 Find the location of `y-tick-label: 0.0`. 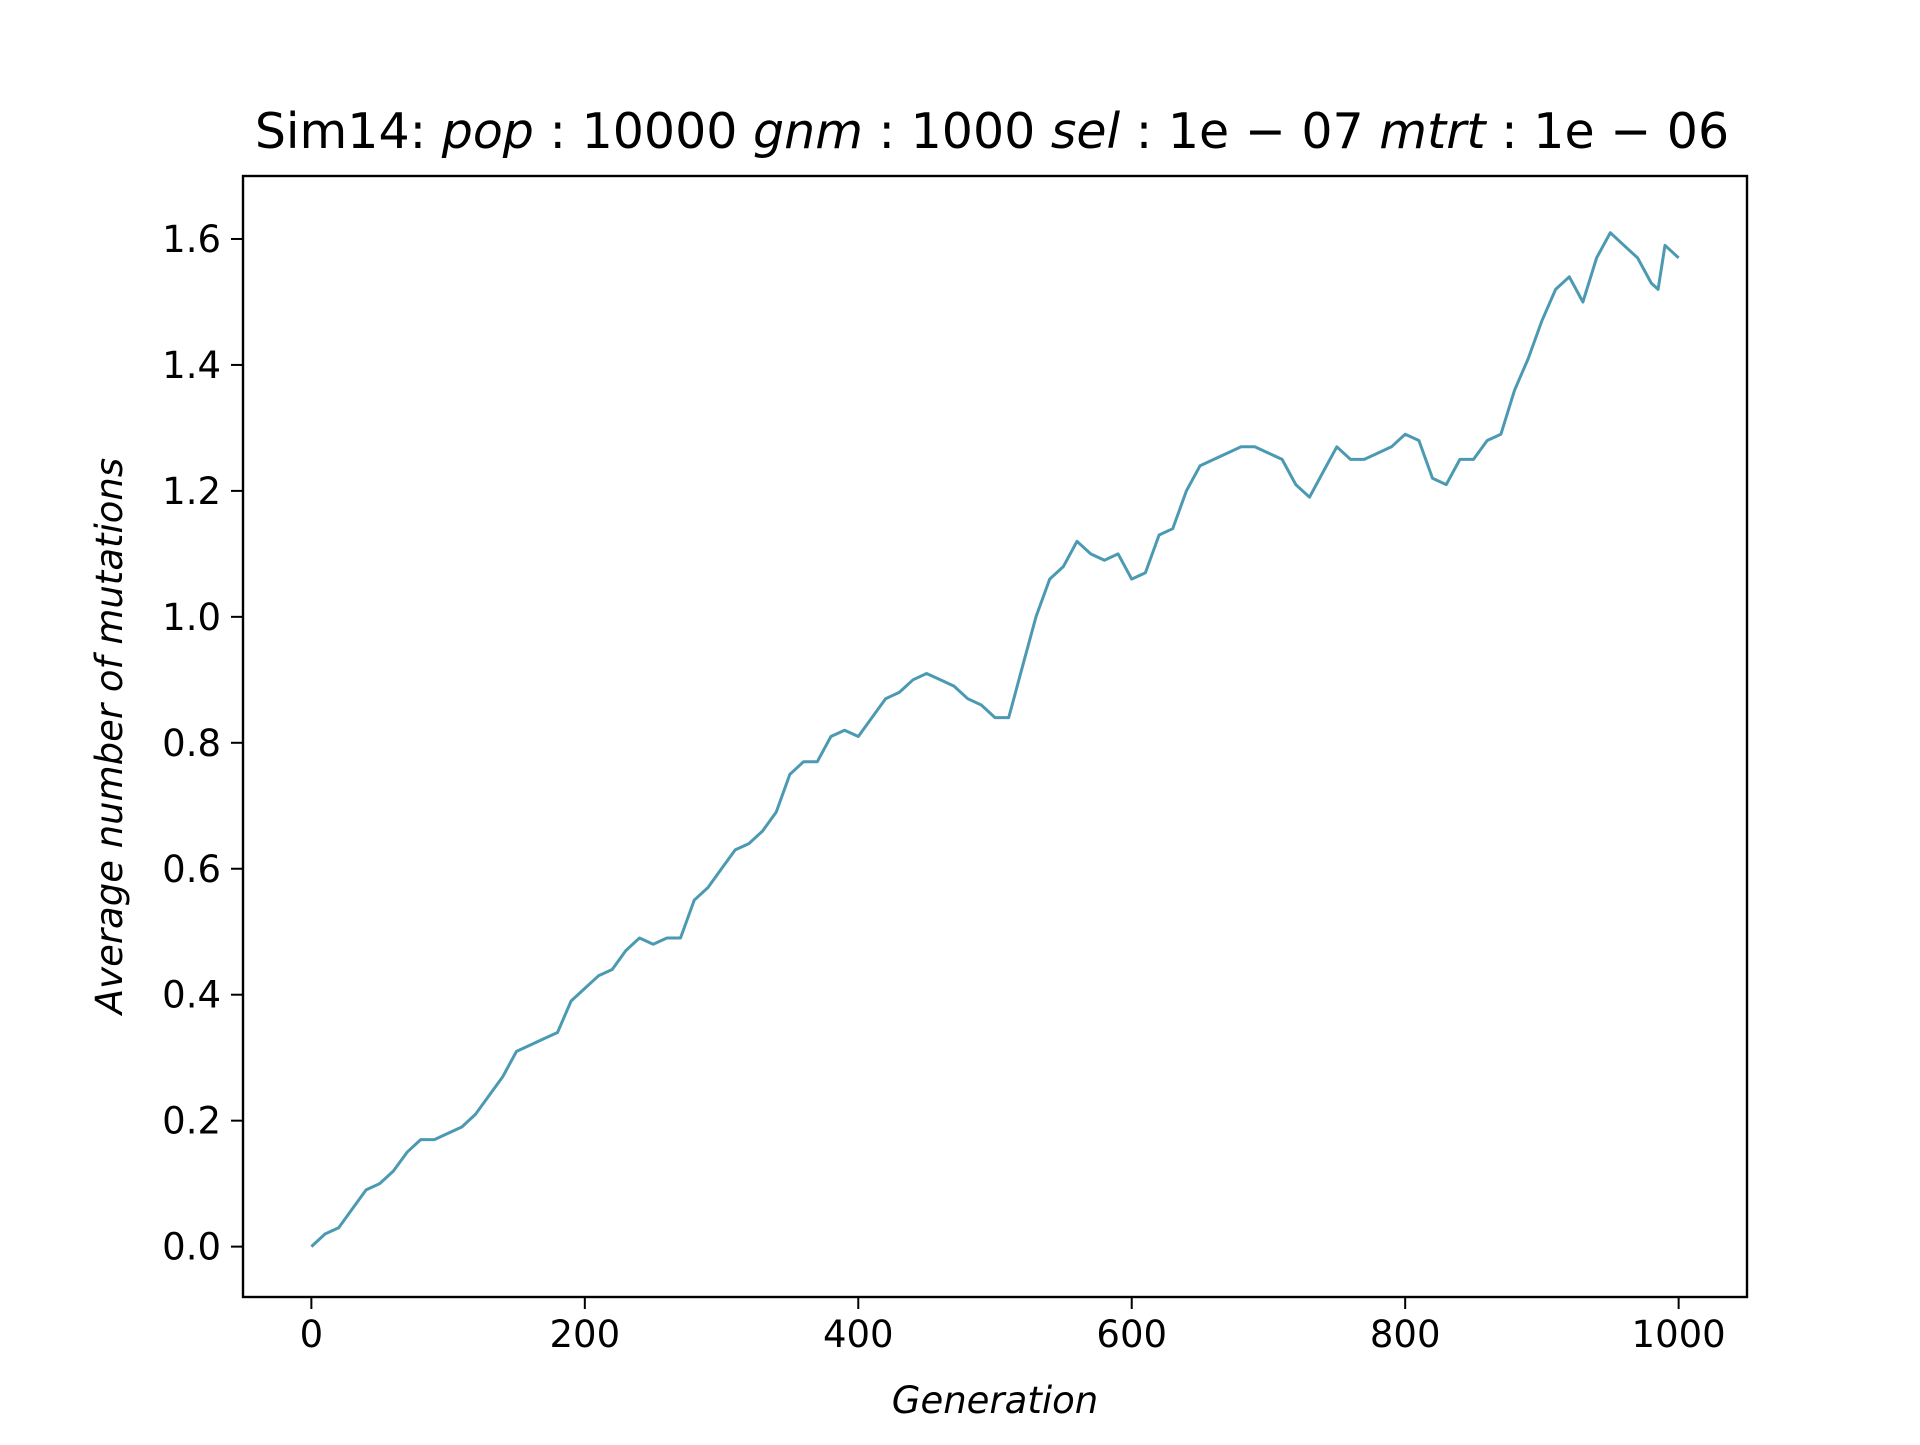

y-tick-label: 0.0 is located at coordinates (191, 1247).